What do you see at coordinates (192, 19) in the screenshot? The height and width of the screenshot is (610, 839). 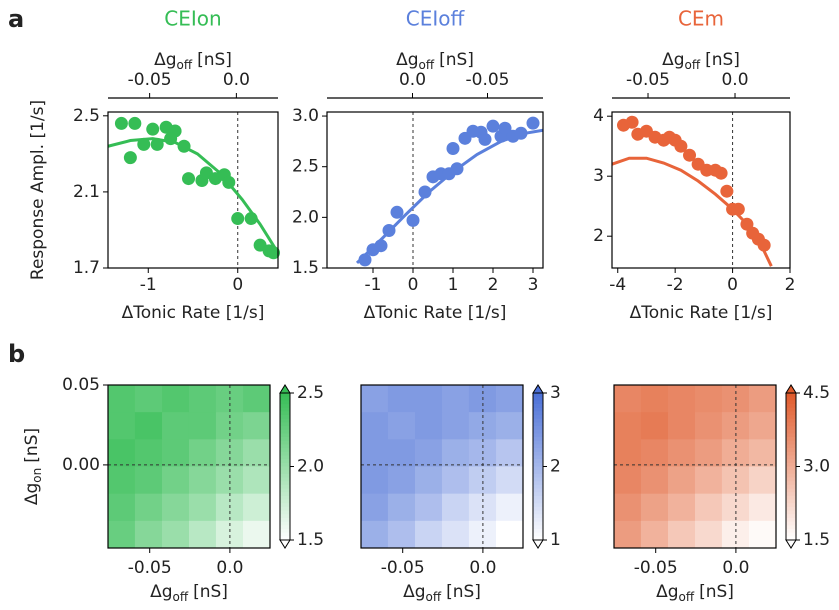 I see `chart-title: CEIon` at bounding box center [192, 19].